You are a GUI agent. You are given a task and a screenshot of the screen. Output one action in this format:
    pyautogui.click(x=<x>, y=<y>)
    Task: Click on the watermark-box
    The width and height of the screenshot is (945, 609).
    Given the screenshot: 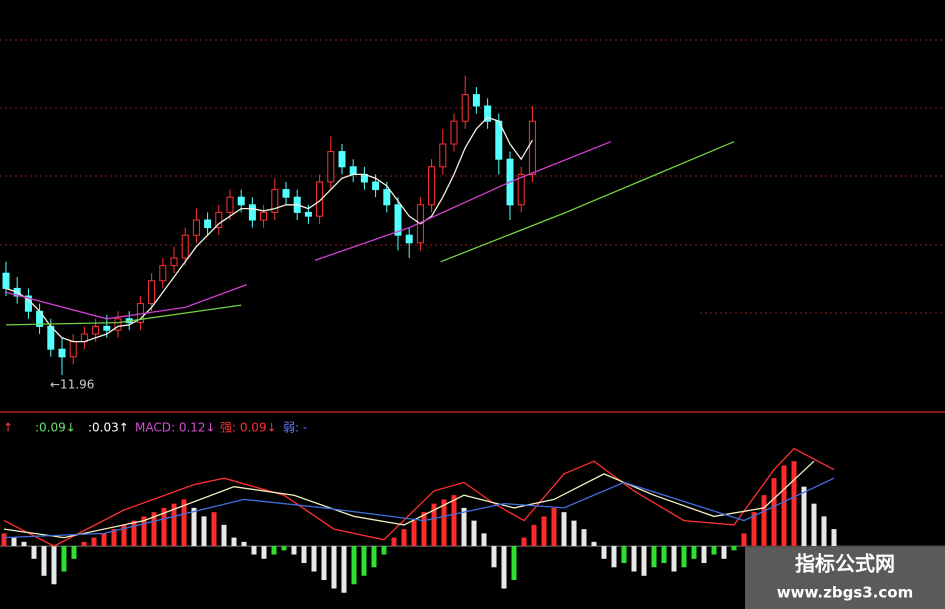 What is the action you would take?
    pyautogui.click(x=845, y=578)
    